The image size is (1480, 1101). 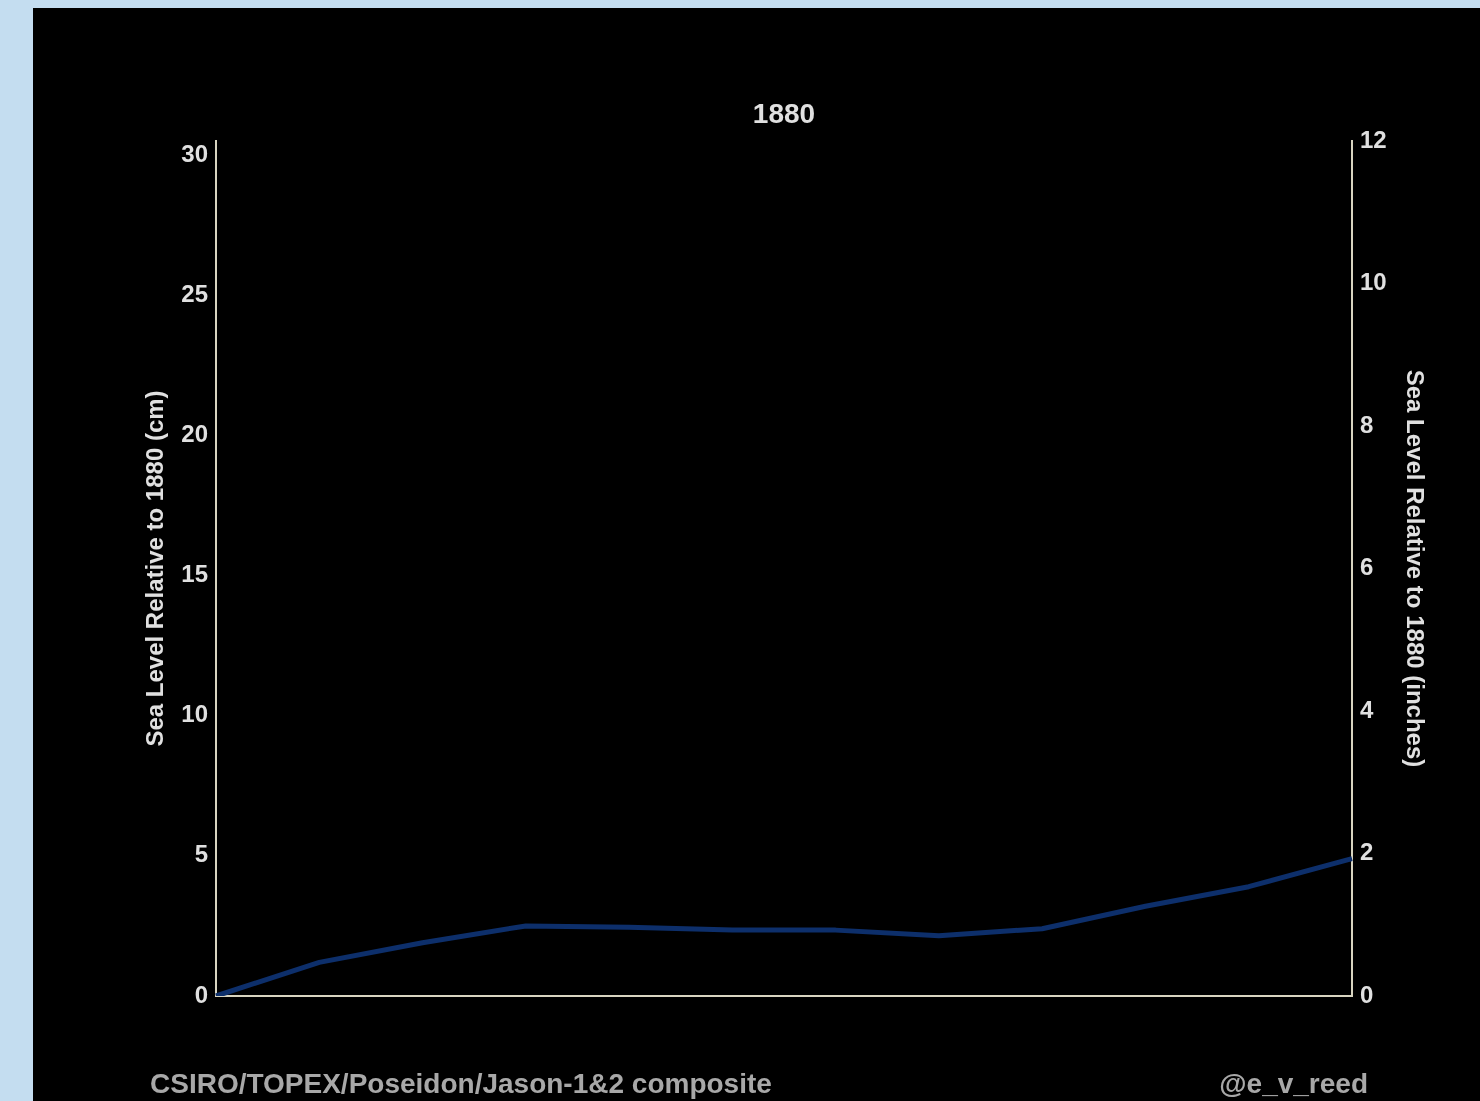 I want to click on y2-tick-label: 12, so click(x=1373, y=139).